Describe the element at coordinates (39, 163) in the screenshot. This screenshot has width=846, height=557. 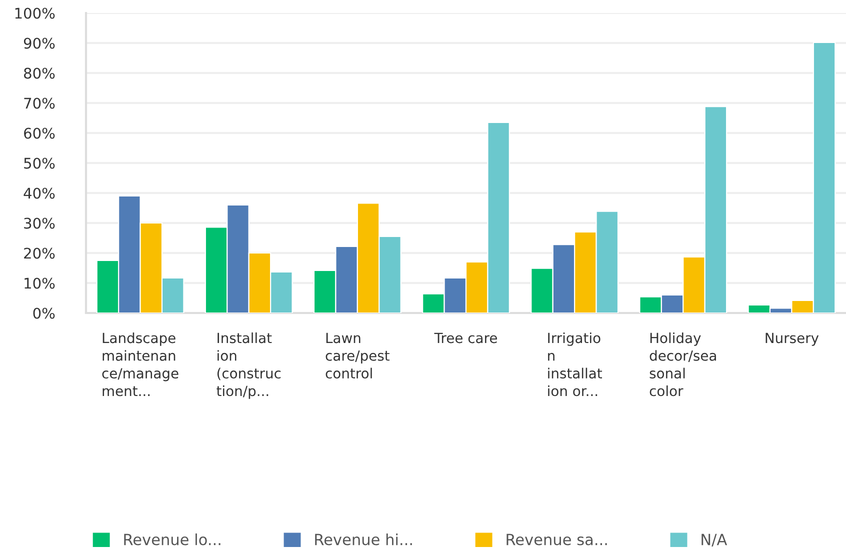
I see `y-tick-label: 50%` at that location.